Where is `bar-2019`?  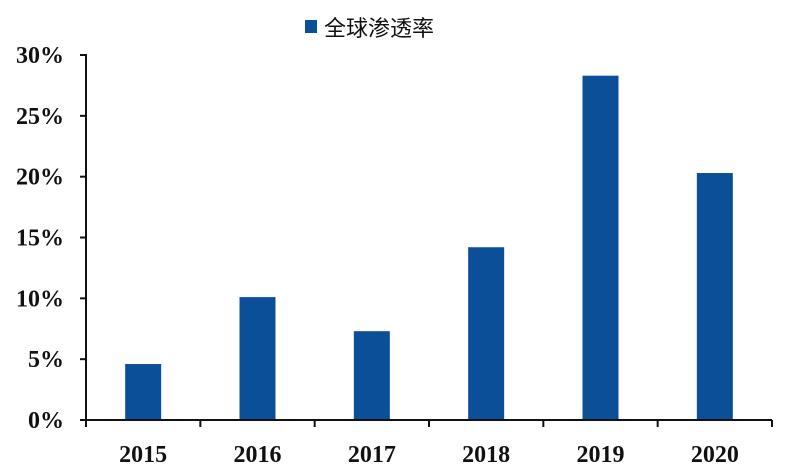 bar-2019 is located at coordinates (600, 247).